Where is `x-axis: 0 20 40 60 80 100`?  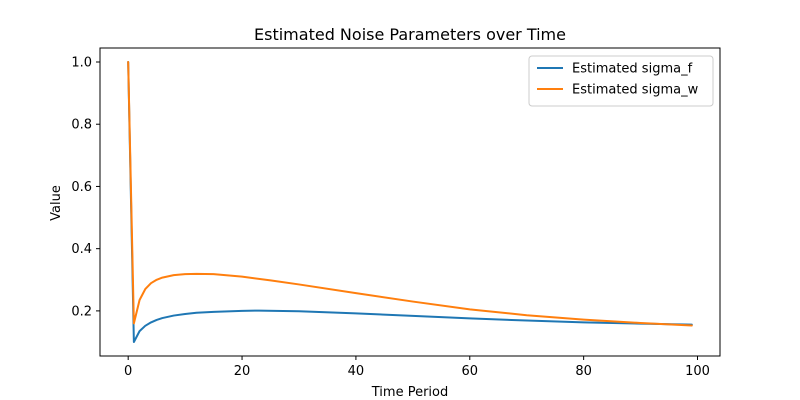 x-axis: 0 20 40 60 80 100 is located at coordinates (417, 367).